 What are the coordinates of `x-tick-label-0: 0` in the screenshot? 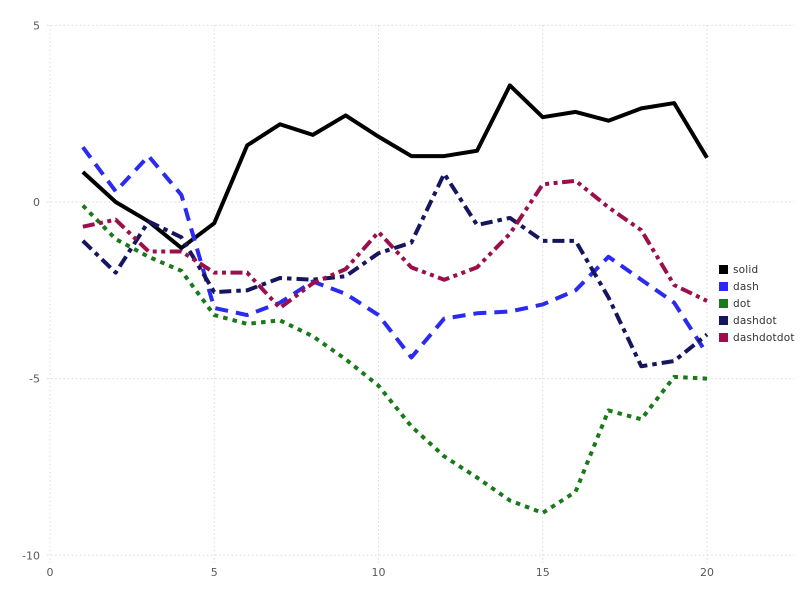 It's located at (50, 572).